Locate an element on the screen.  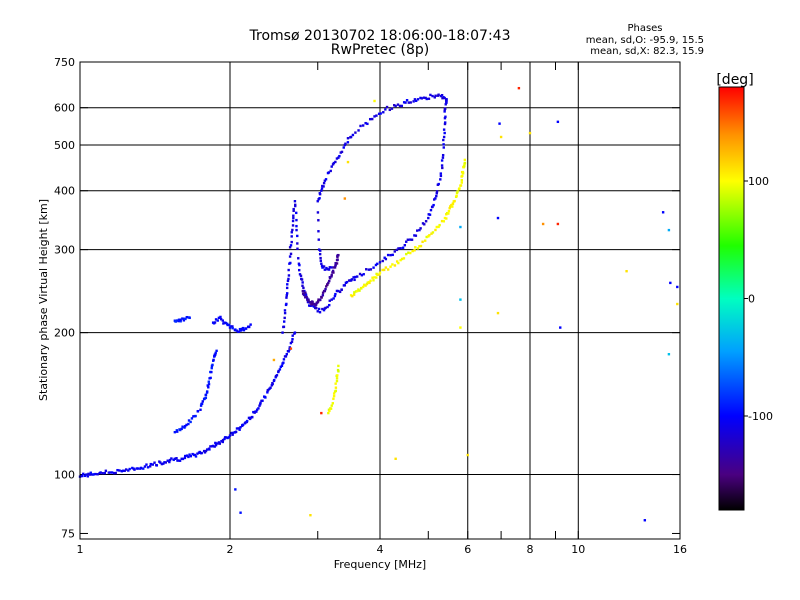
x-tick-label: 4 is located at coordinates (380, 549).